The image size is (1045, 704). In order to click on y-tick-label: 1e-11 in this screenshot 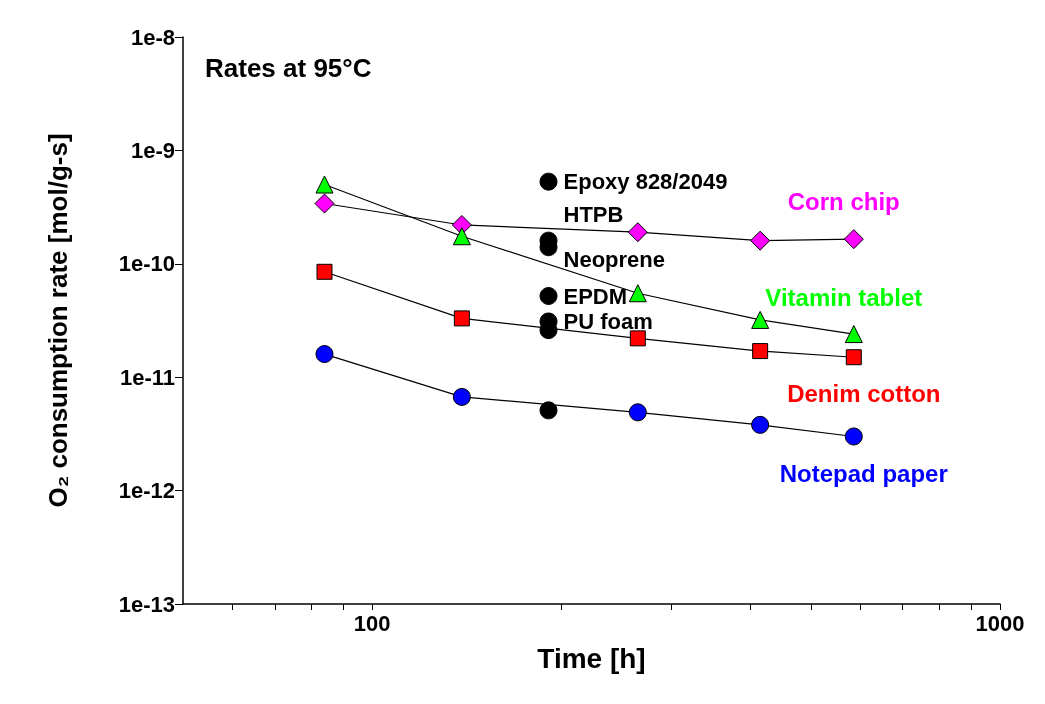, I will do `click(147, 377)`.